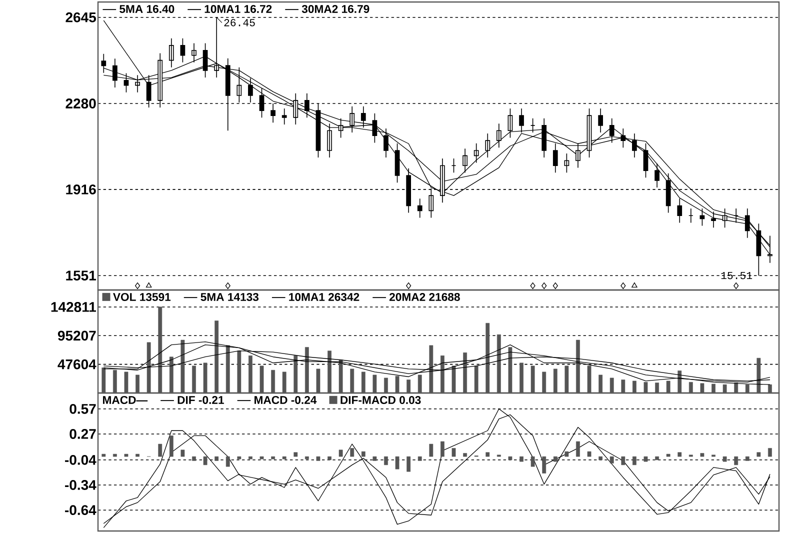 The image size is (786, 536). What do you see at coordinates (238, 8) in the screenshot?
I see `legend-label: 10MA1 16.72` at bounding box center [238, 8].